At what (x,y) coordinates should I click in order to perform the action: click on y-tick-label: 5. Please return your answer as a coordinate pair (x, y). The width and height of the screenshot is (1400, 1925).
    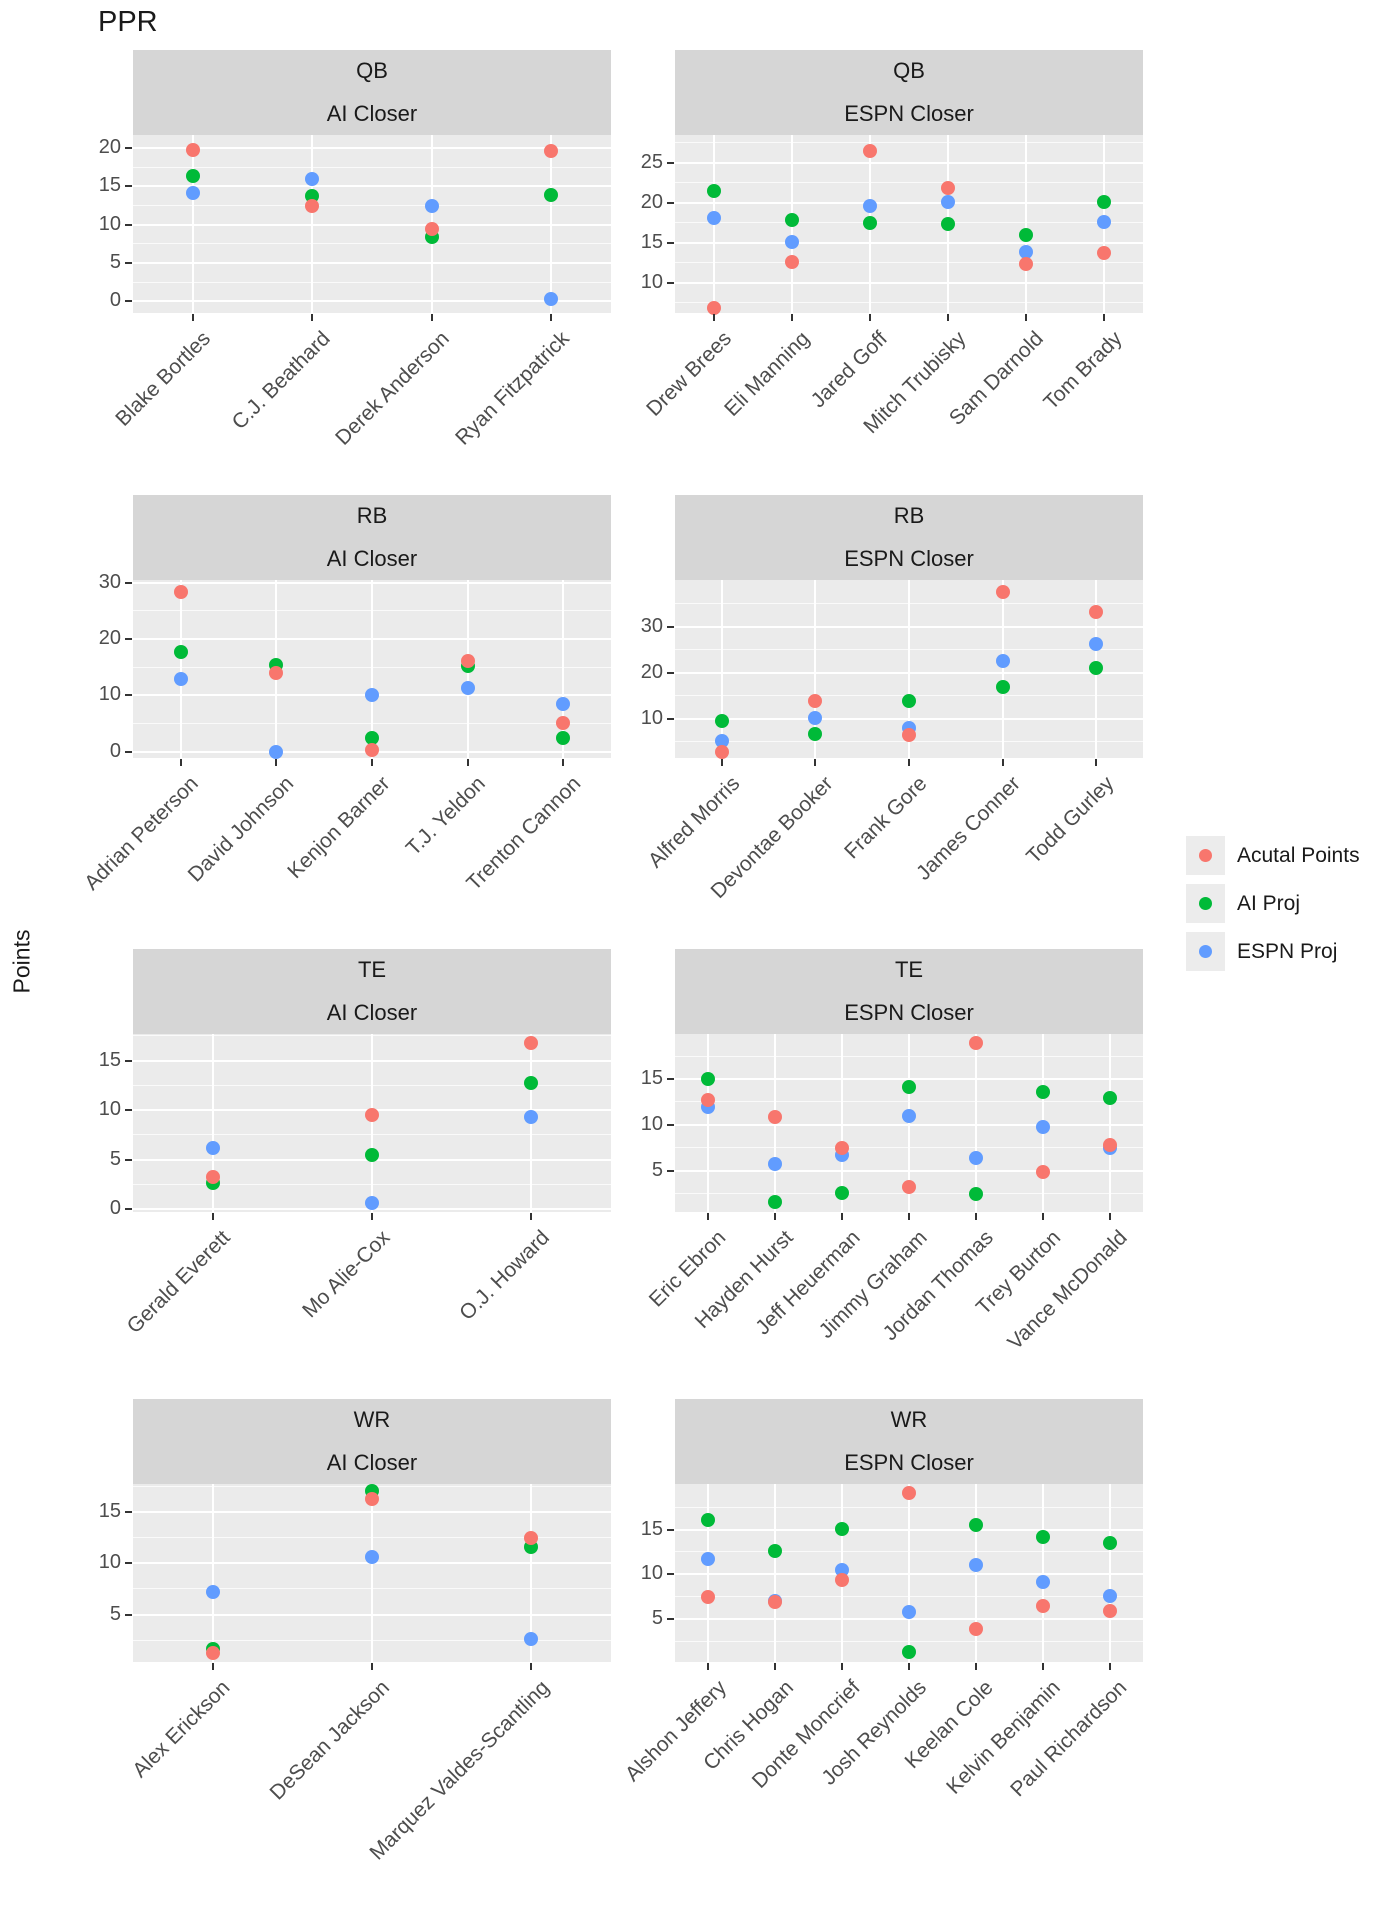
    Looking at the image, I should click on (115, 1613).